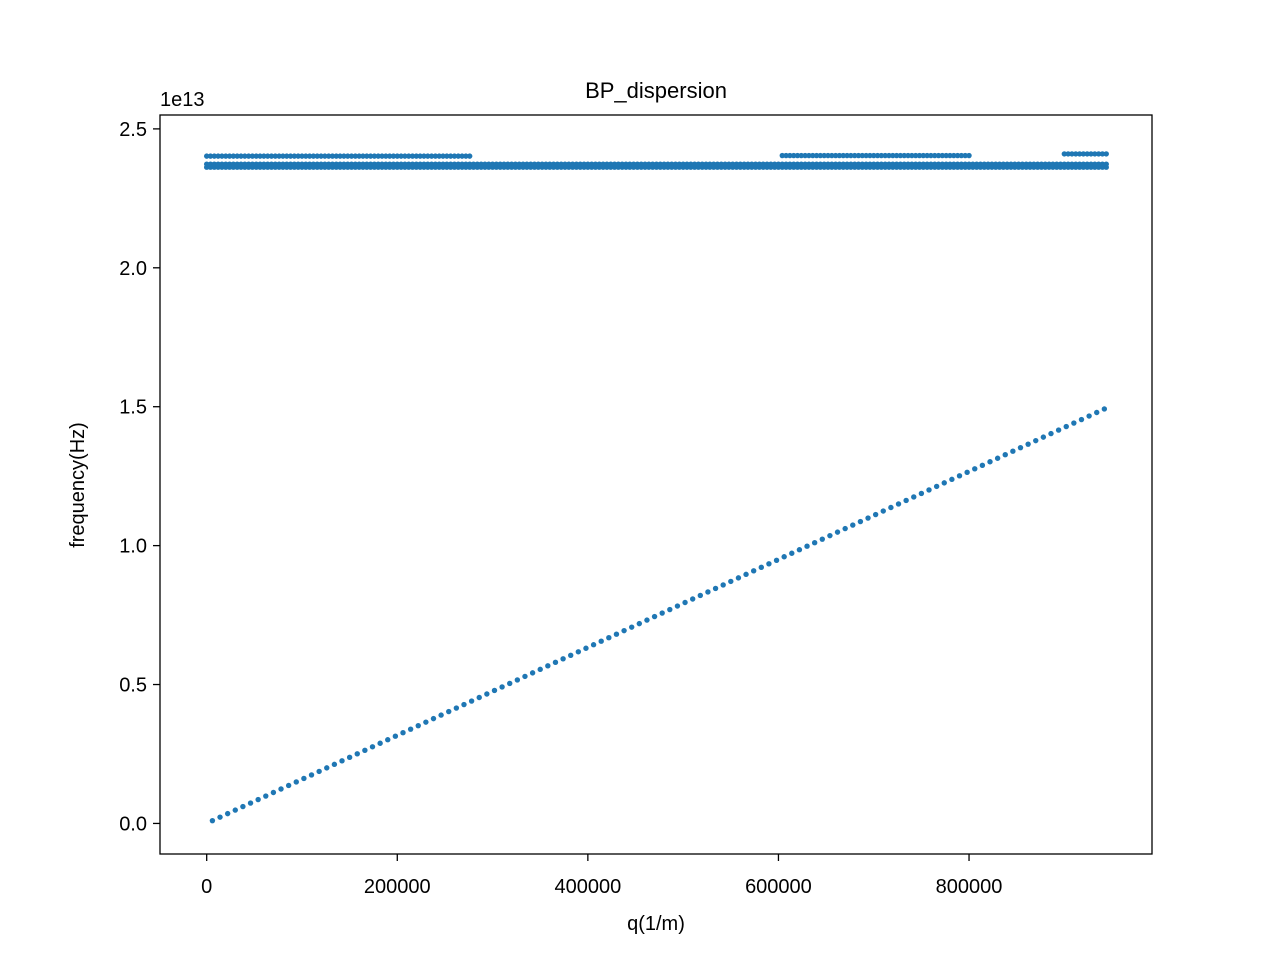 This screenshot has width=1280, height=960. I want to click on x-tick-label: 800000, so click(969, 887).